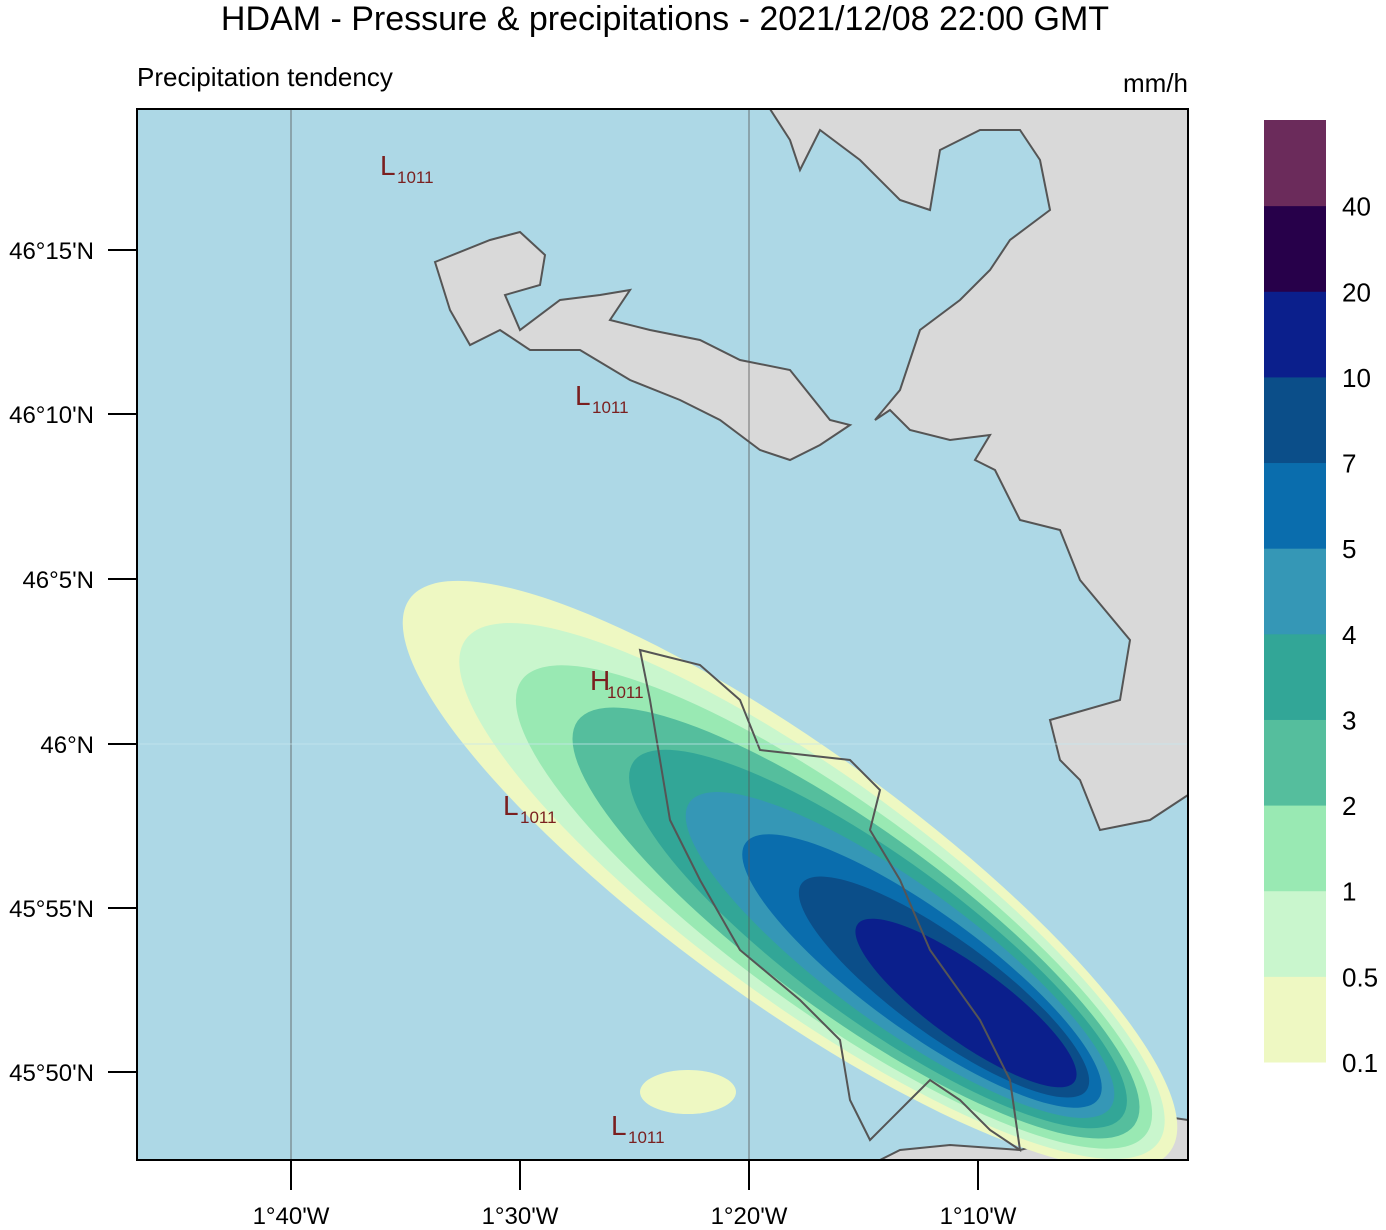  What do you see at coordinates (830, 900) in the screenshot?
I see `island-outline` at bounding box center [830, 900].